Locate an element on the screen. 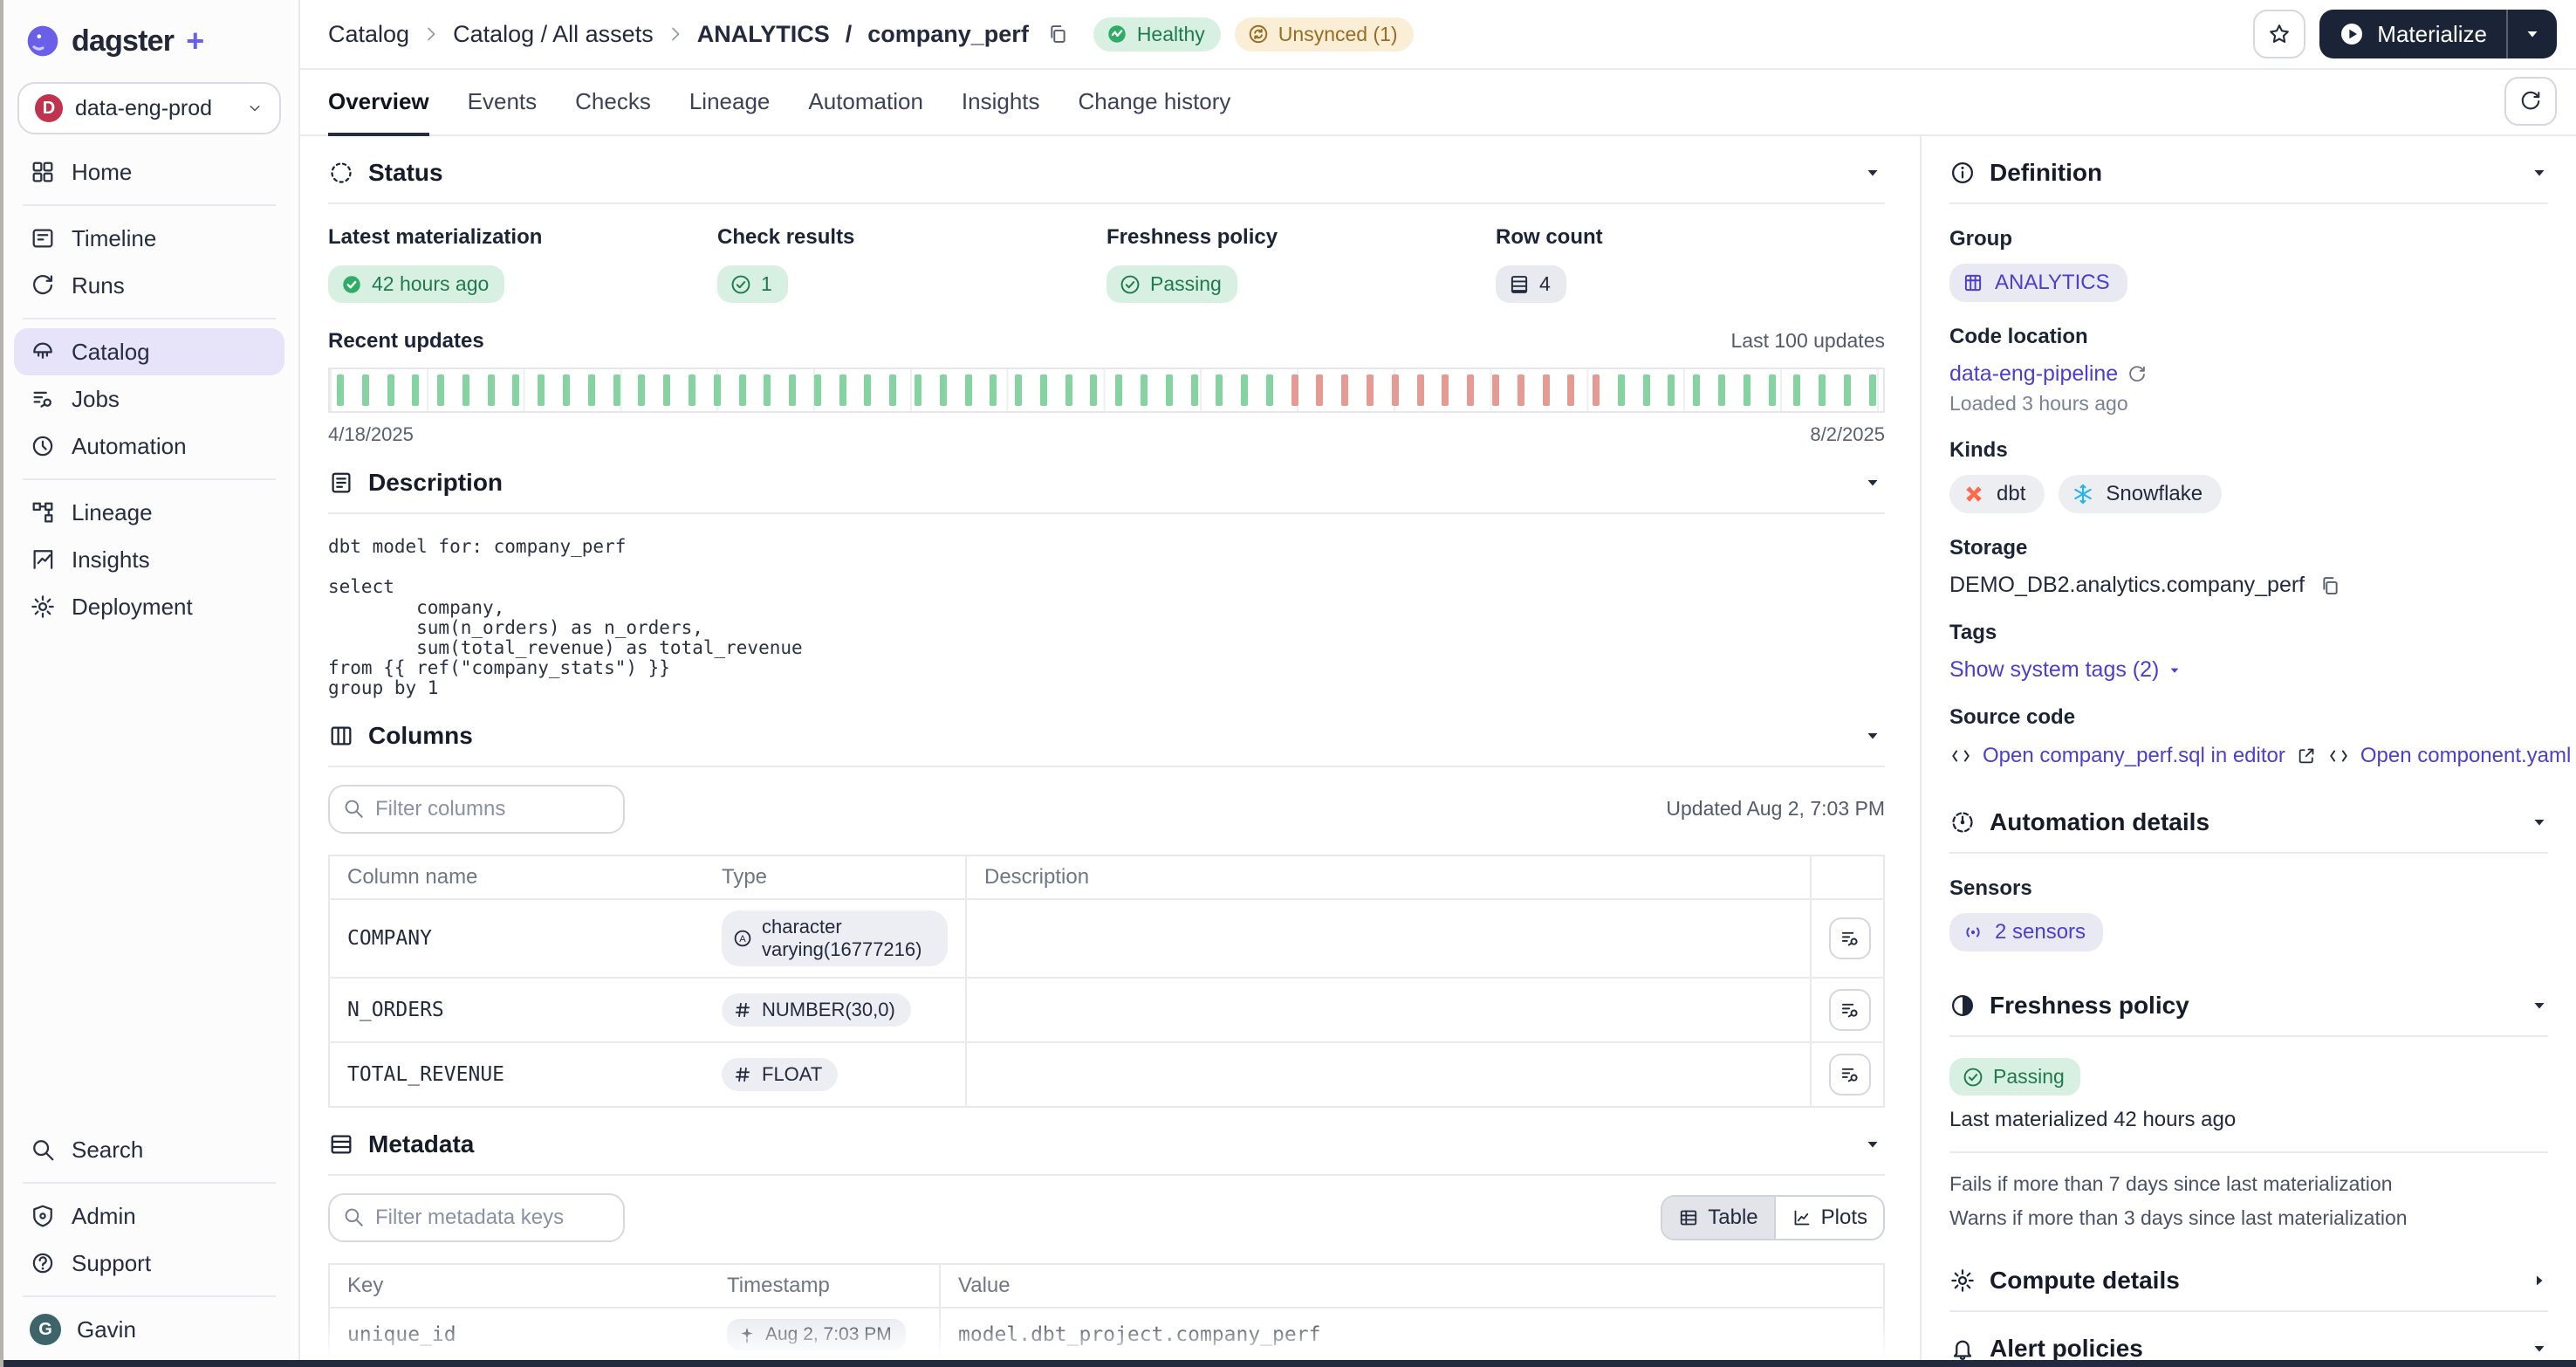  stat-value-badge: Passing is located at coordinates (1171, 284).